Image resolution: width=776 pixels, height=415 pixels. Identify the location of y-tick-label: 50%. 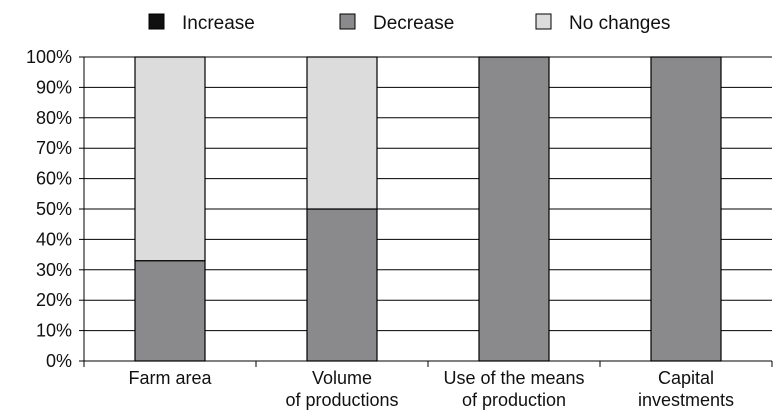
(54, 209).